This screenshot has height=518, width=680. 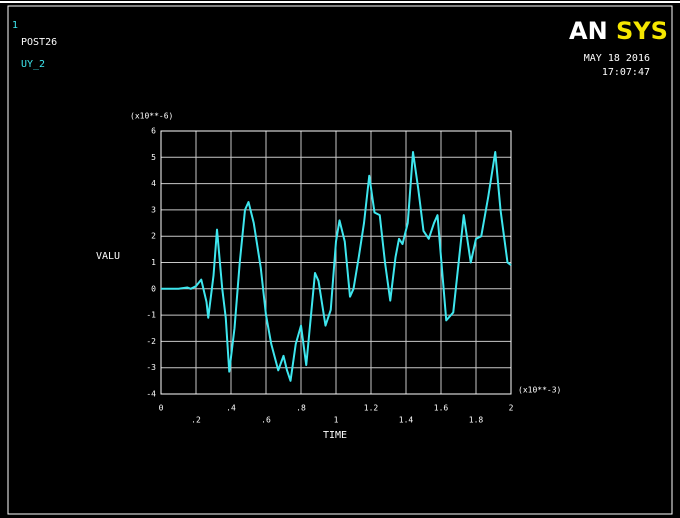 I want to click on y-tick-label: -1, so click(x=151, y=315).